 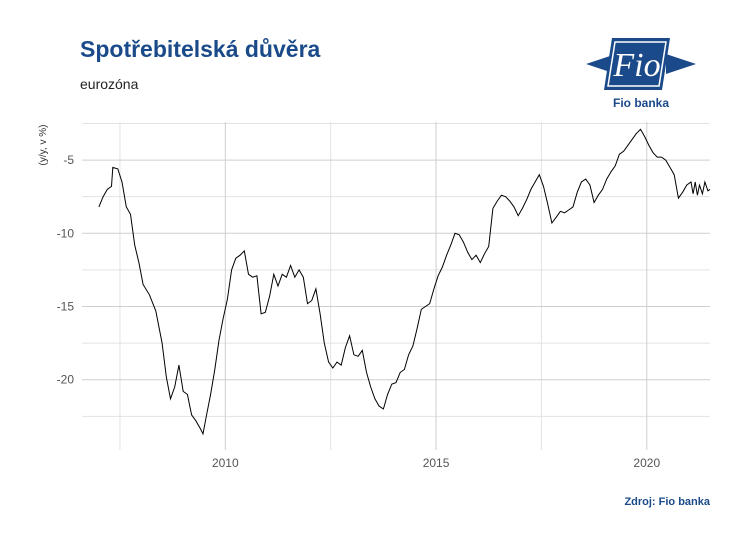 I want to click on x-tick-label: 2020, so click(x=646, y=463).